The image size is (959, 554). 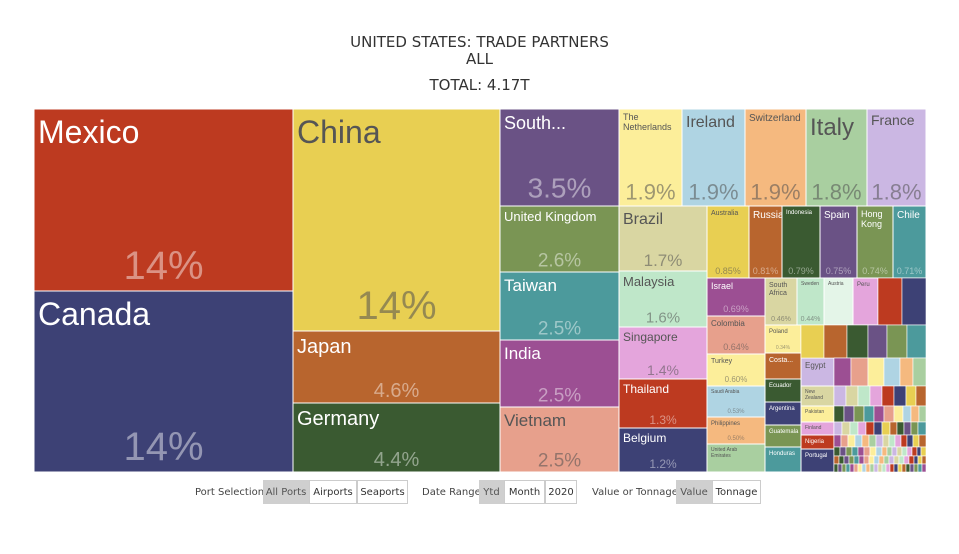 What do you see at coordinates (713, 157) in the screenshot?
I see `tile-ireland: Ireland 1.9%` at bounding box center [713, 157].